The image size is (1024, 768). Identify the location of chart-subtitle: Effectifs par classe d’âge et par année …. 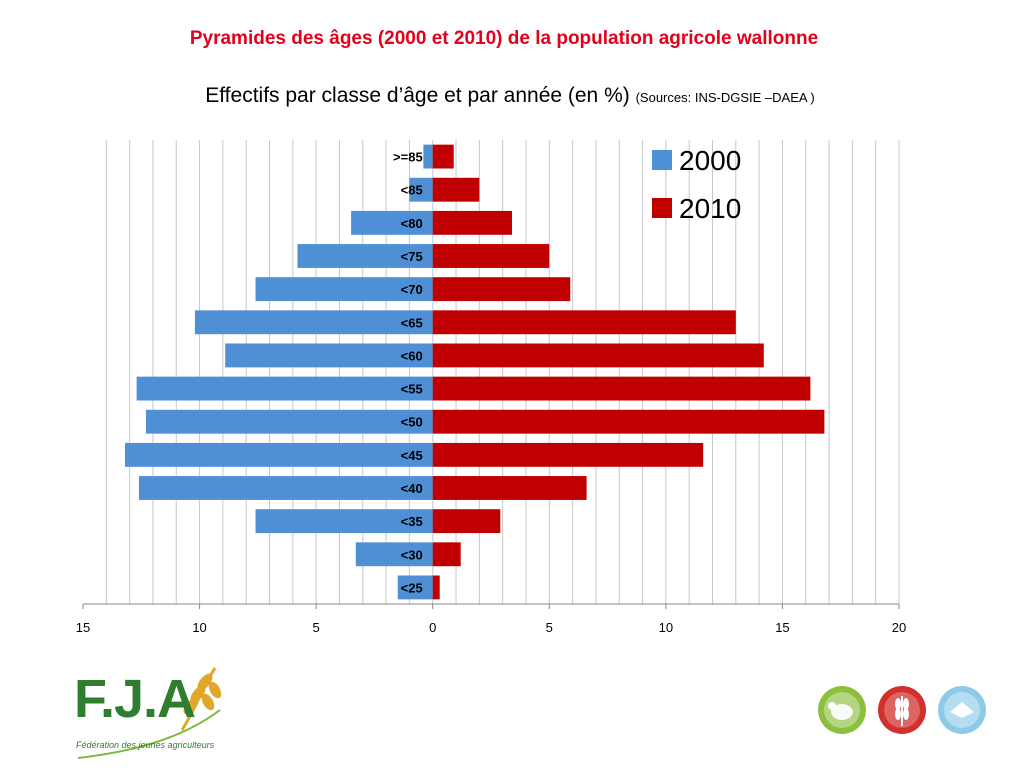
(510, 96).